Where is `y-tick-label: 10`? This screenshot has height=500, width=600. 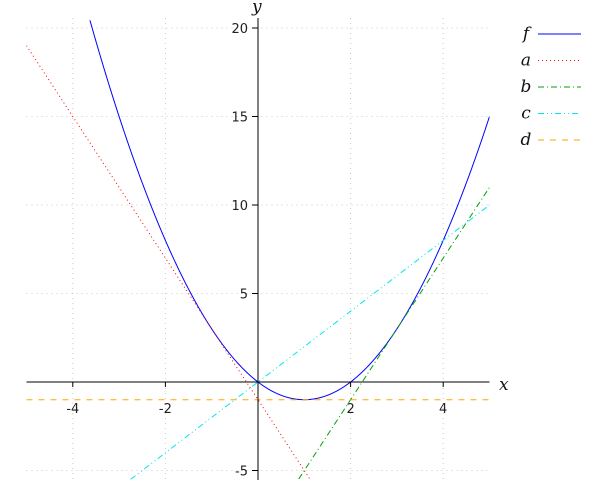 y-tick-label: 10 is located at coordinates (239, 206).